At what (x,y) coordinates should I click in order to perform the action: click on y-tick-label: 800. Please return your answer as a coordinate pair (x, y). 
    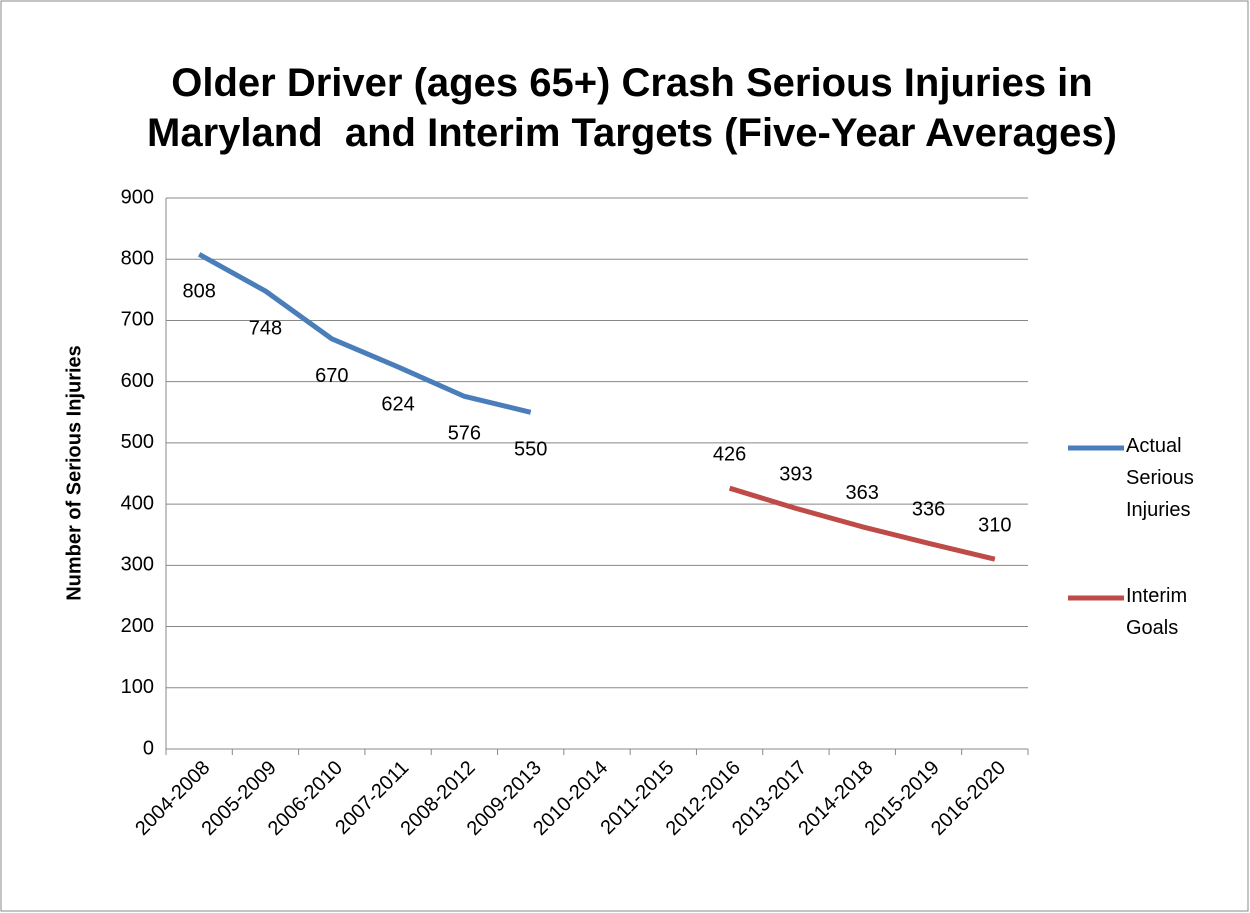
    Looking at the image, I should click on (137, 259).